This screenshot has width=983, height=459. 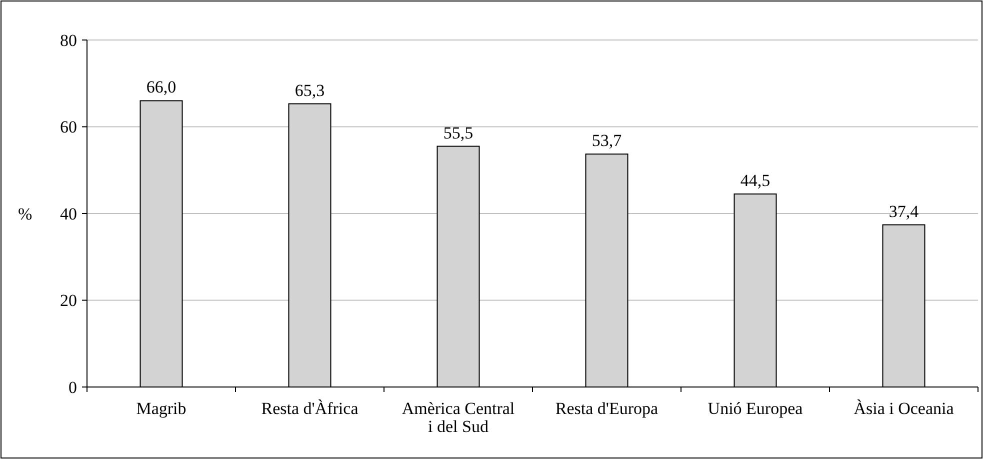 What do you see at coordinates (68, 214) in the screenshot?
I see `y-tick-label: 40` at bounding box center [68, 214].